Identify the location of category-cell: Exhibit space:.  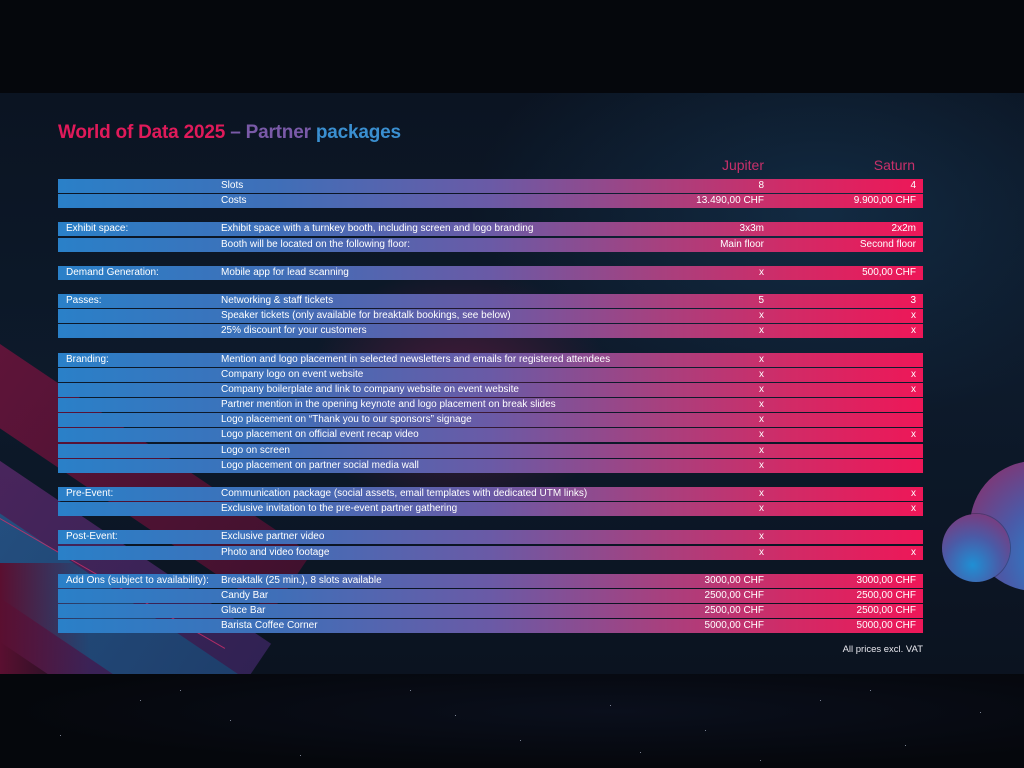
(97, 229).